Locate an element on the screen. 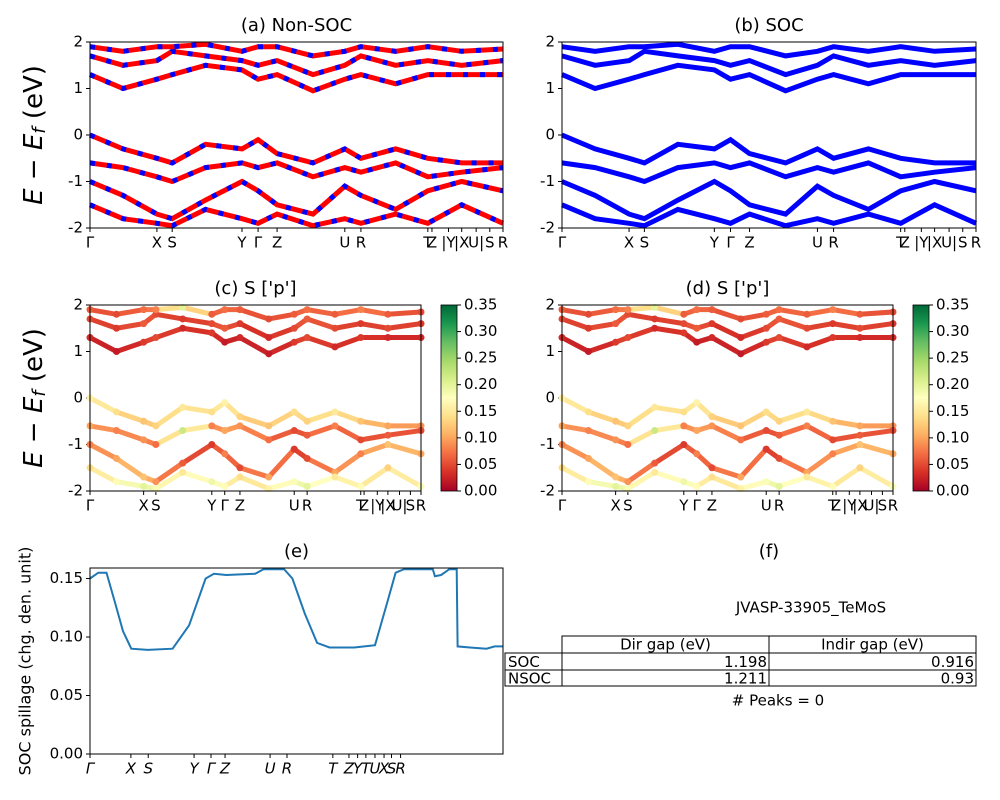  colorbar-tick-label: 0.10 is located at coordinates (480, 437).